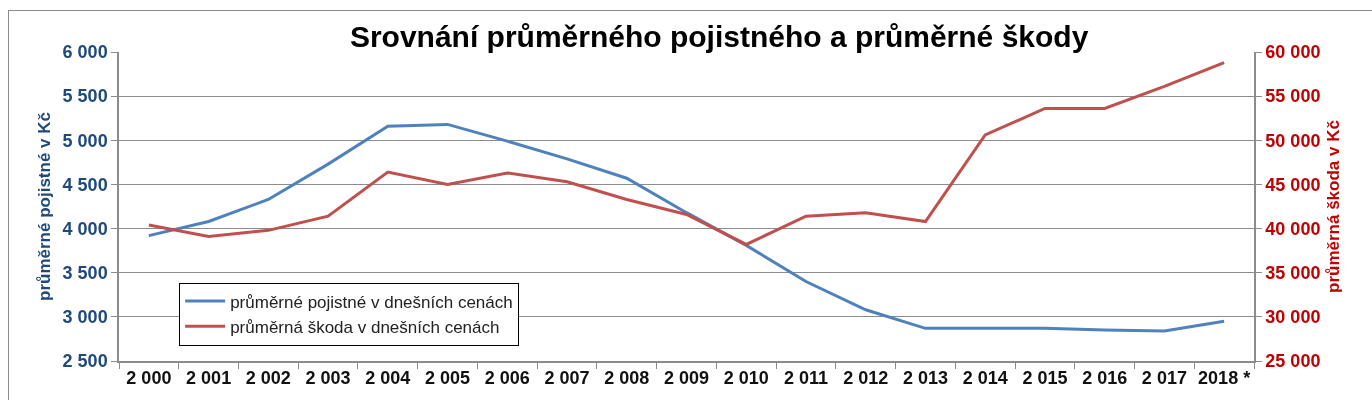  Describe the element at coordinates (1293, 140) in the screenshot. I see `y2-tick-label: 50 000` at that location.